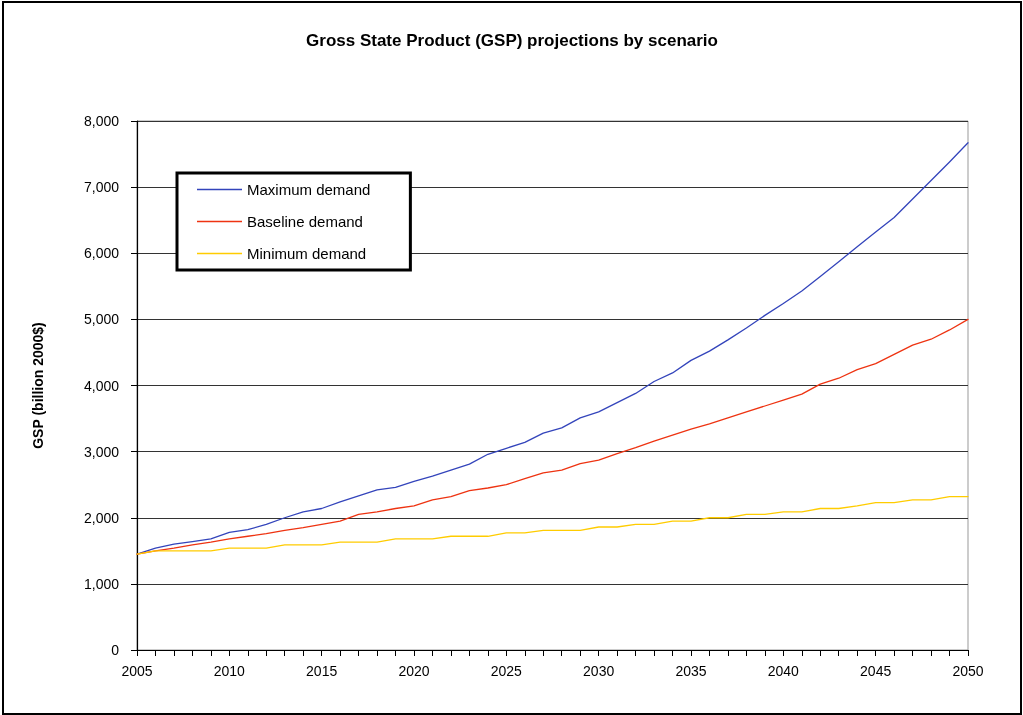 The height and width of the screenshot is (715, 1023). What do you see at coordinates (115, 650) in the screenshot?
I see `y-tick-label: 0` at bounding box center [115, 650].